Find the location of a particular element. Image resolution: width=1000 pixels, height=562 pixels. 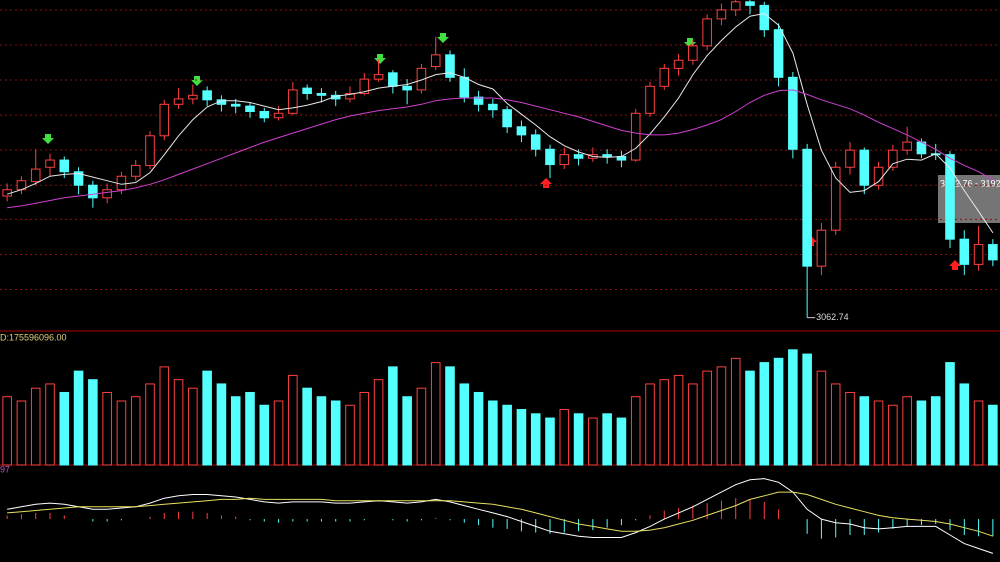

down-arrow is located at coordinates (443, 38).